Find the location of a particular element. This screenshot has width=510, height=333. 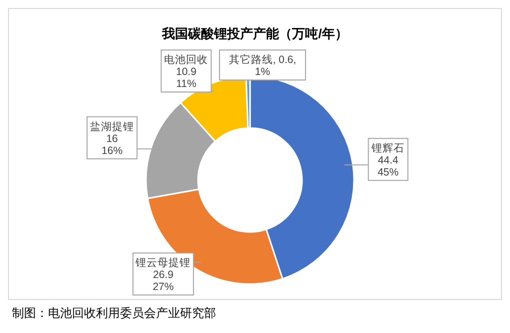

slice-label: 锂云母提锂 is located at coordinates (162, 263).